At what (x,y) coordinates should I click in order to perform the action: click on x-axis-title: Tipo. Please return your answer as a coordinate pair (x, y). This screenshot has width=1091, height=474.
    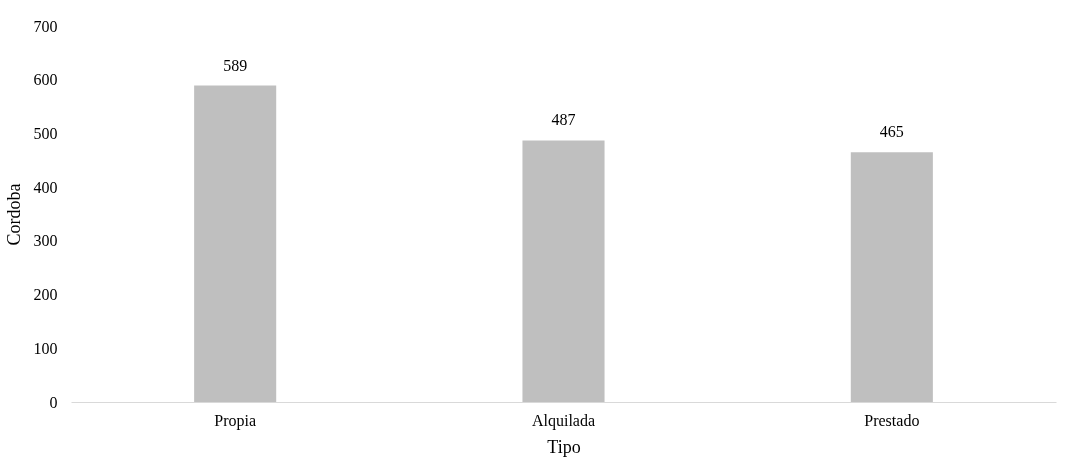
    Looking at the image, I should click on (564, 446).